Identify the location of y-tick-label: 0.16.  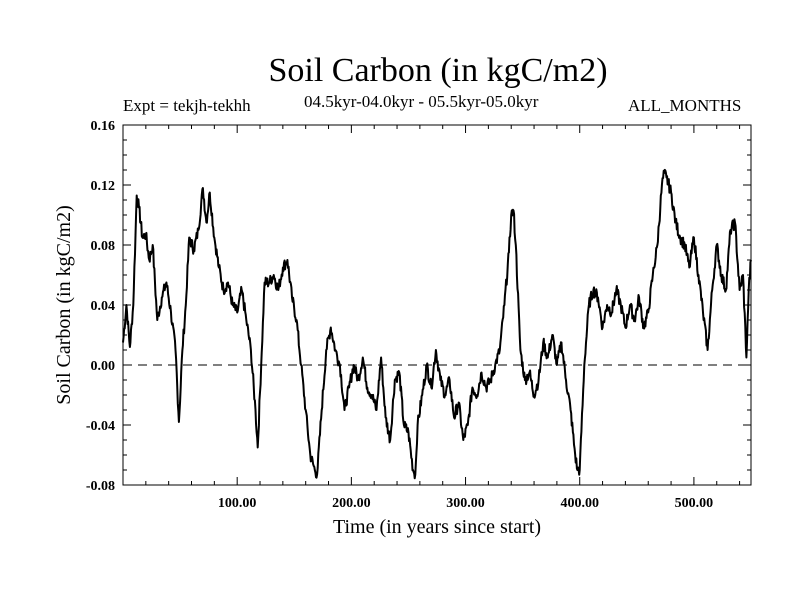
(103, 126).